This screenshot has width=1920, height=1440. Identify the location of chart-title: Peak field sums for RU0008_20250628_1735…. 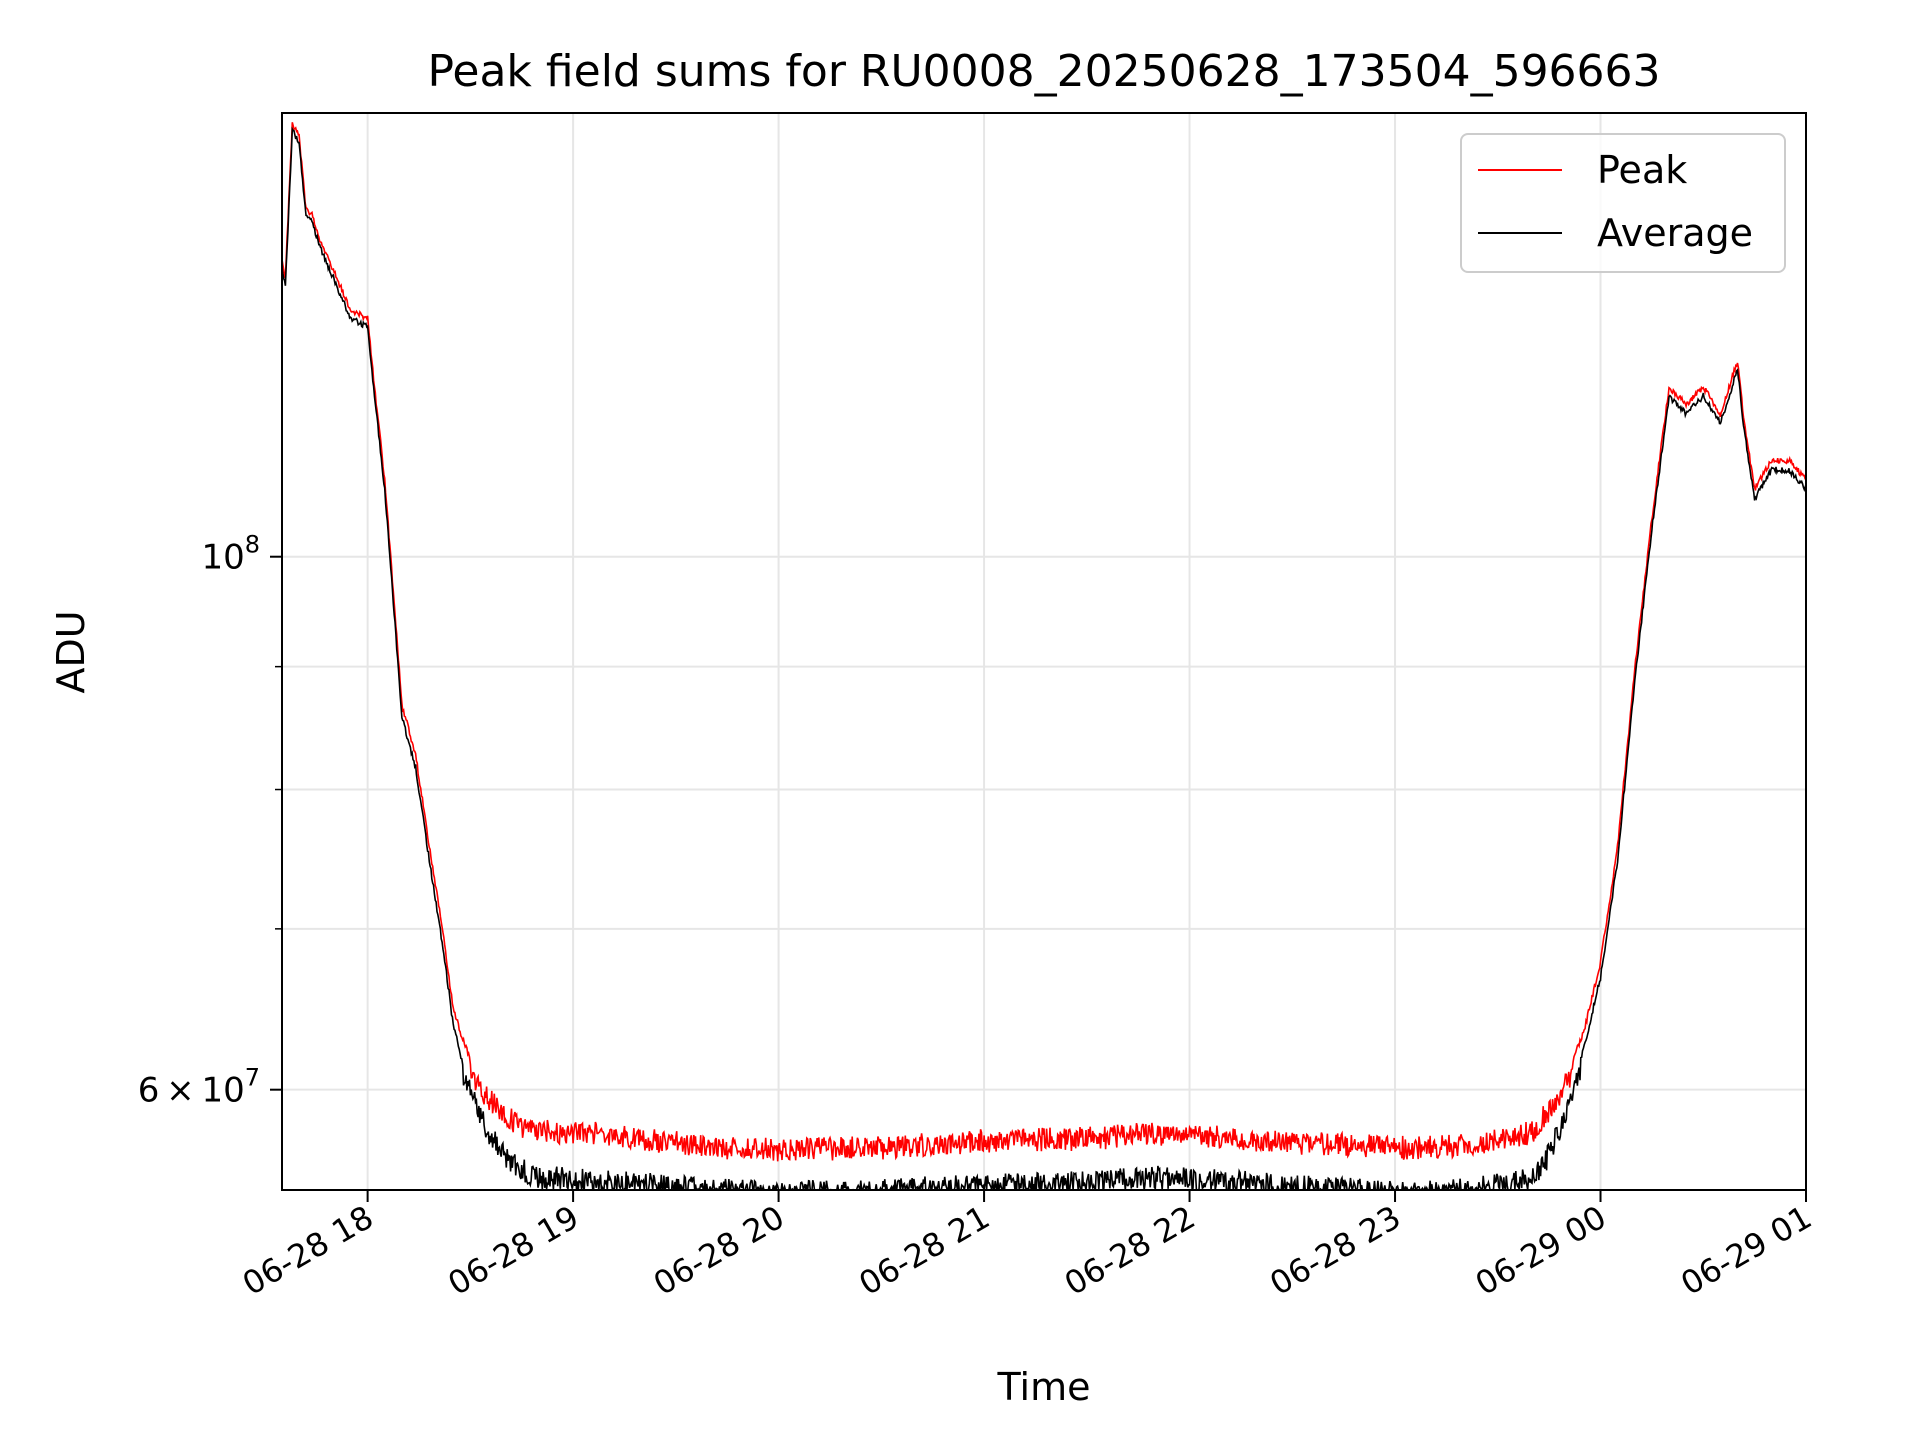
(1043, 71).